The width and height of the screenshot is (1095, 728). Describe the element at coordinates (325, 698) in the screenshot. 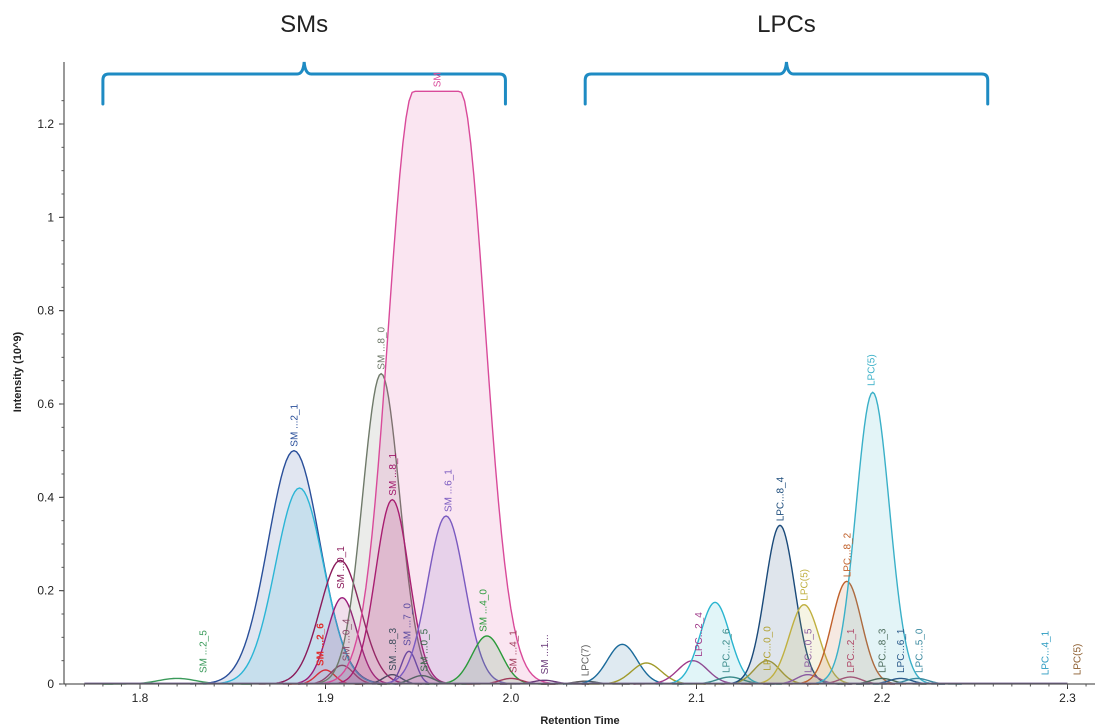

I see `x-tick-label: 1.9` at that location.